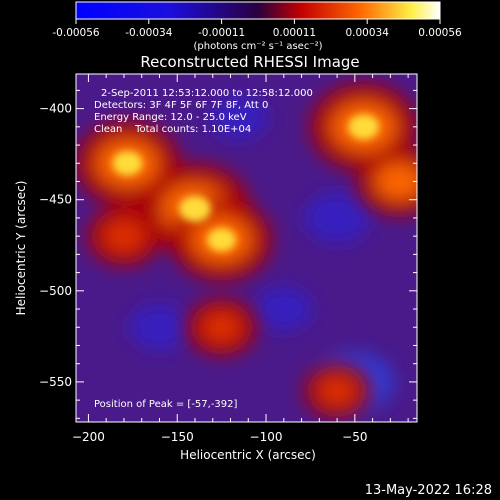  Describe the element at coordinates (354, 437) in the screenshot. I see `x-tick-label: −50` at that location.